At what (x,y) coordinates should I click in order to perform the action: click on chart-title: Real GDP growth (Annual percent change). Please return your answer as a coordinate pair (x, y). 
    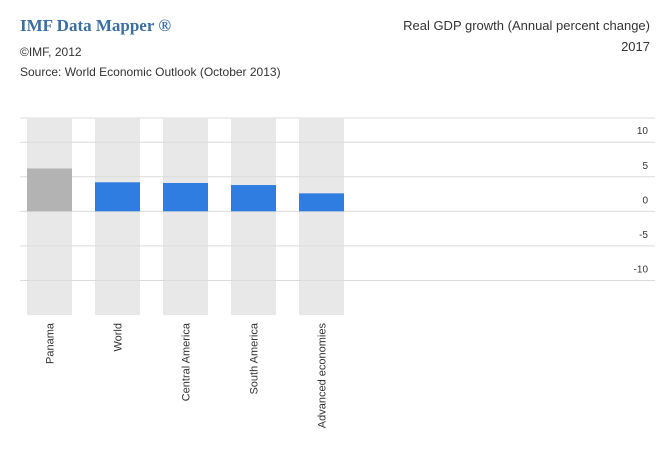
    Looking at the image, I should click on (526, 25).